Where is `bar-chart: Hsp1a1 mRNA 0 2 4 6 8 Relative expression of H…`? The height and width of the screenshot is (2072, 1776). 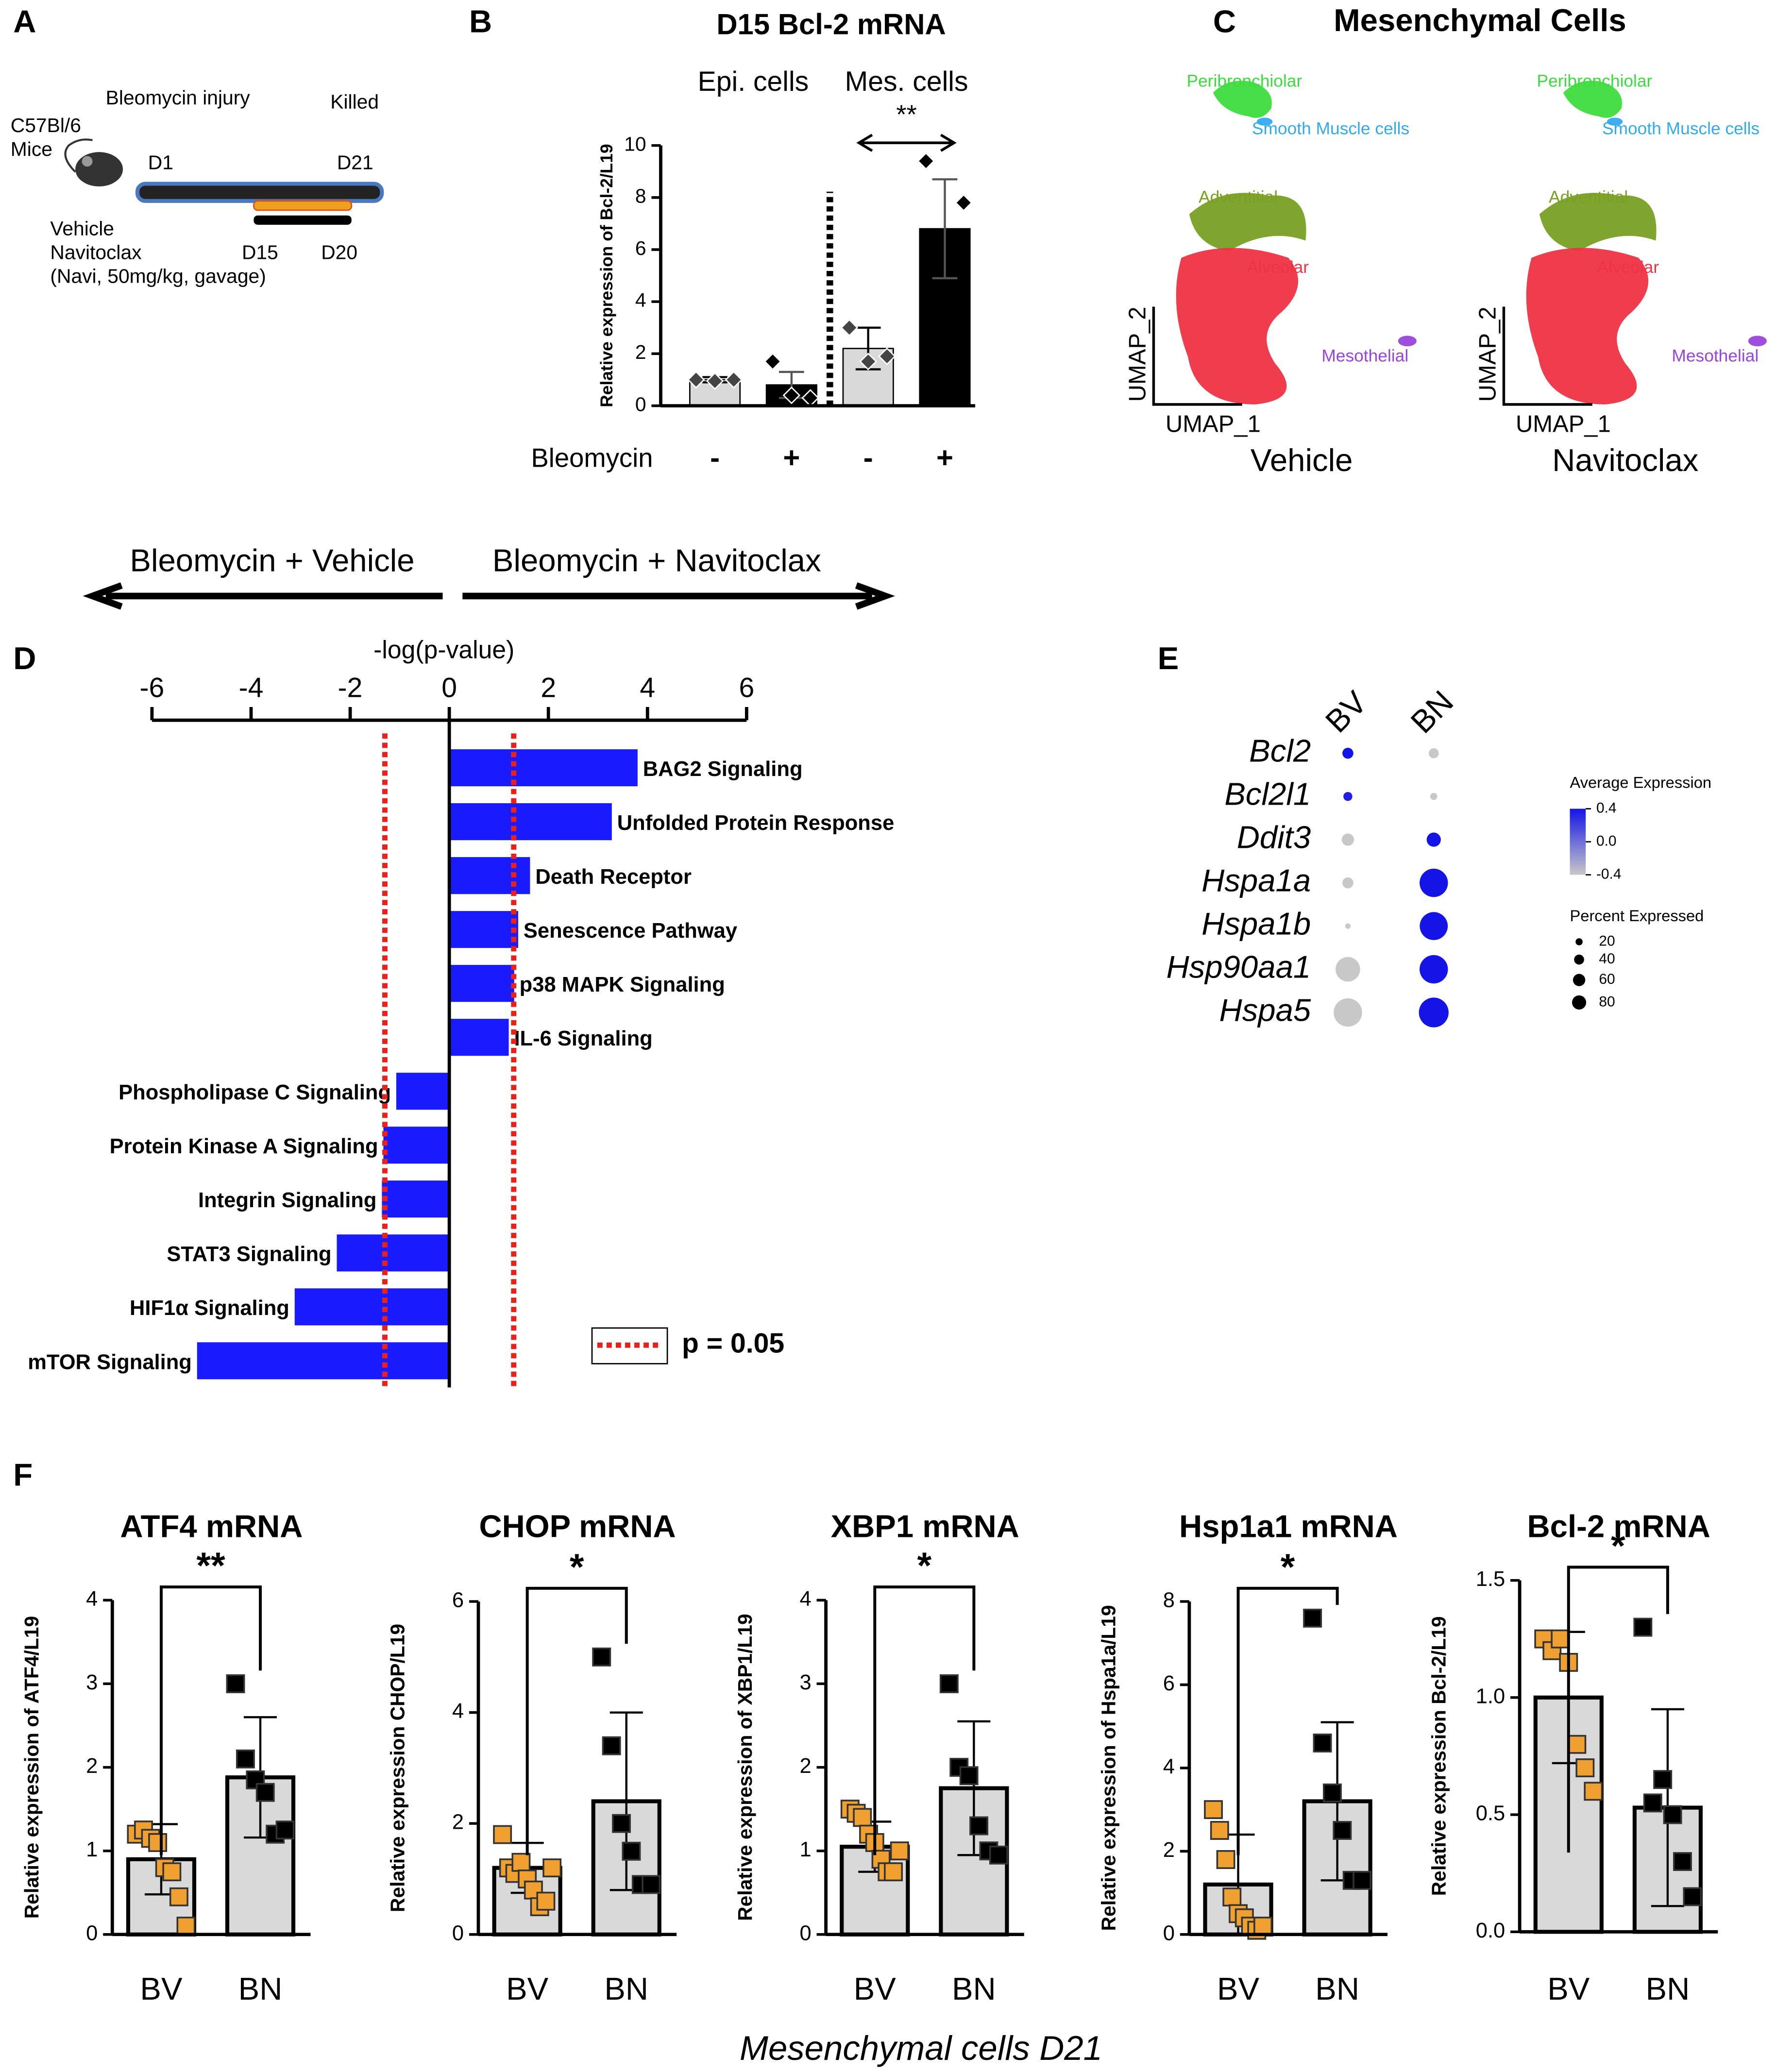 bar-chart: Hsp1a1 mRNA 0 2 4 6 8 Relative expression of H… is located at coordinates (1247, 1757).